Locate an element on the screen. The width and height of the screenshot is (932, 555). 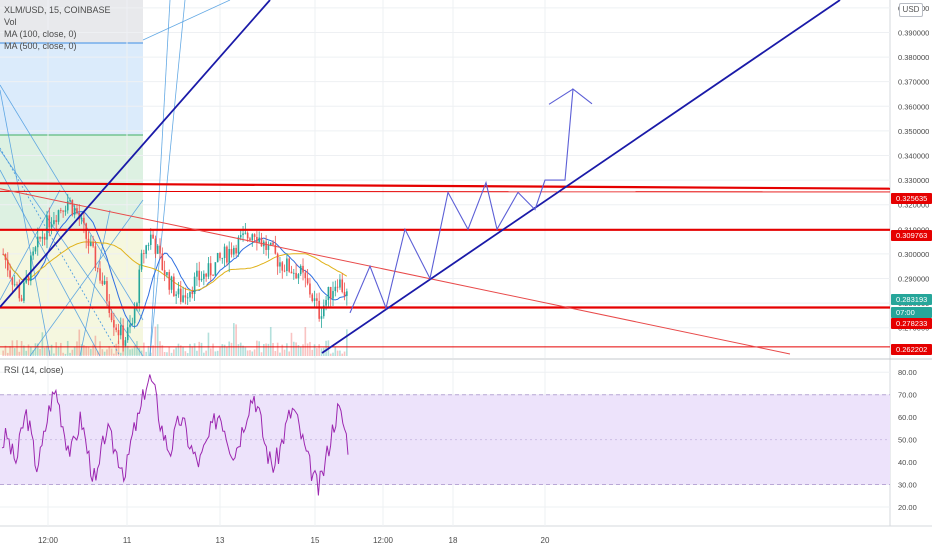
symbol-title: XLM/USD, 15, COINBASE is located at coordinates (57, 10).